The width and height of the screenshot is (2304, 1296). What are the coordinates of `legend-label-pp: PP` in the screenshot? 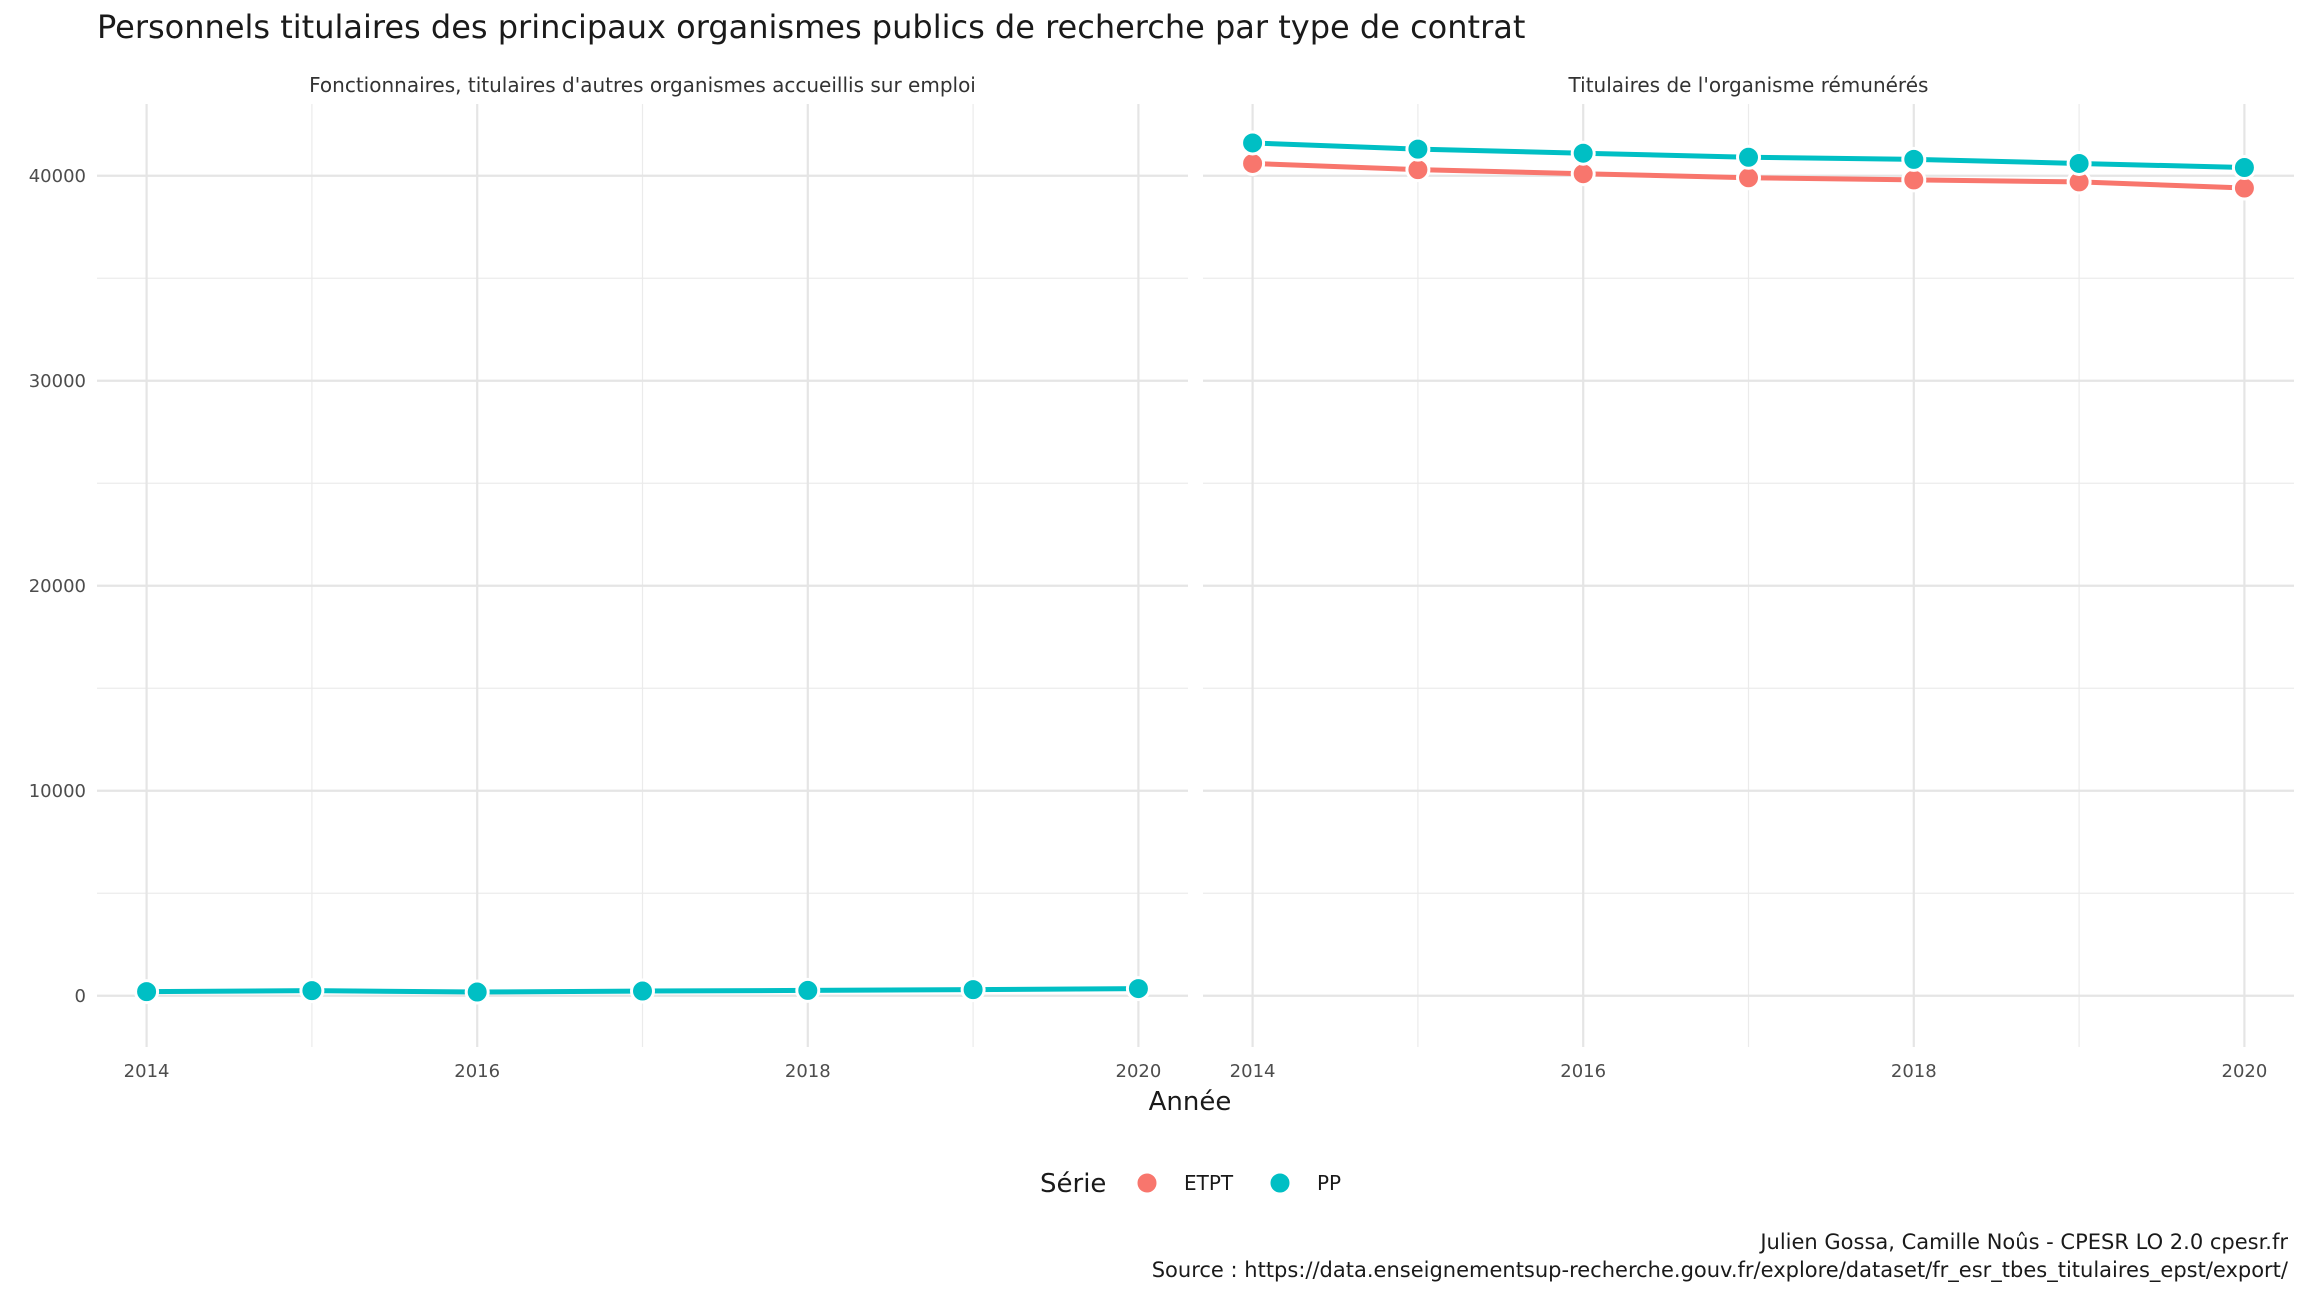 It's located at (1329, 1183).